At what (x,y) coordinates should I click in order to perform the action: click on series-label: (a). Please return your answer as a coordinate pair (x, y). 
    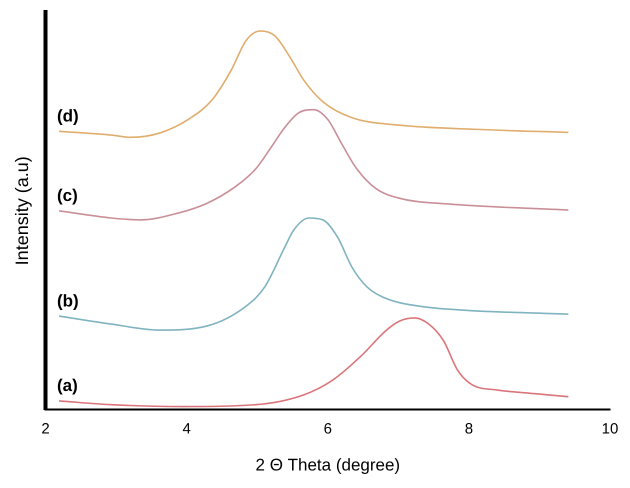
    Looking at the image, I should click on (67, 386).